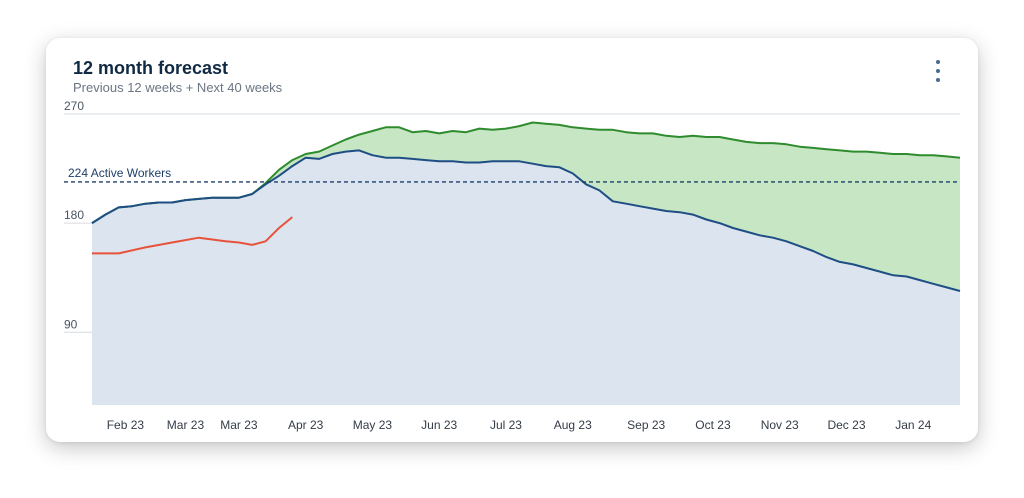 Image resolution: width=1024 pixels, height=498 pixels. I want to click on more-vertical-icon, so click(938, 71).